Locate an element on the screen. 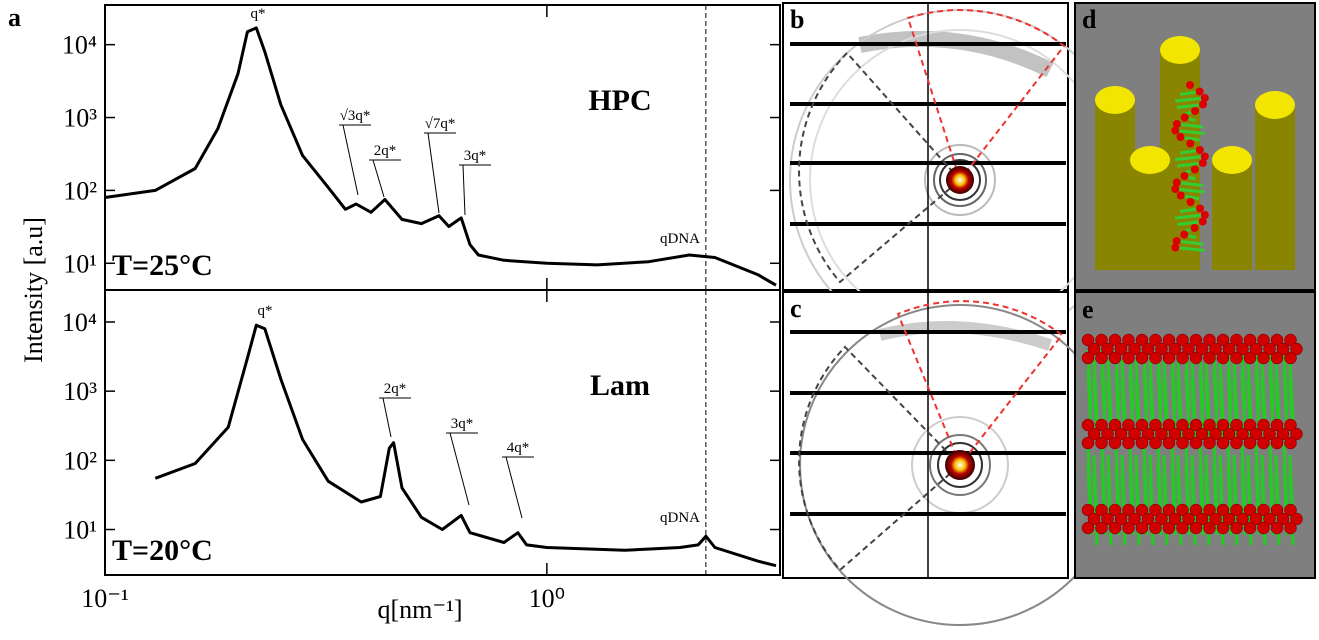 The image size is (1319, 640). panel-b is located at coordinates (956, 176).